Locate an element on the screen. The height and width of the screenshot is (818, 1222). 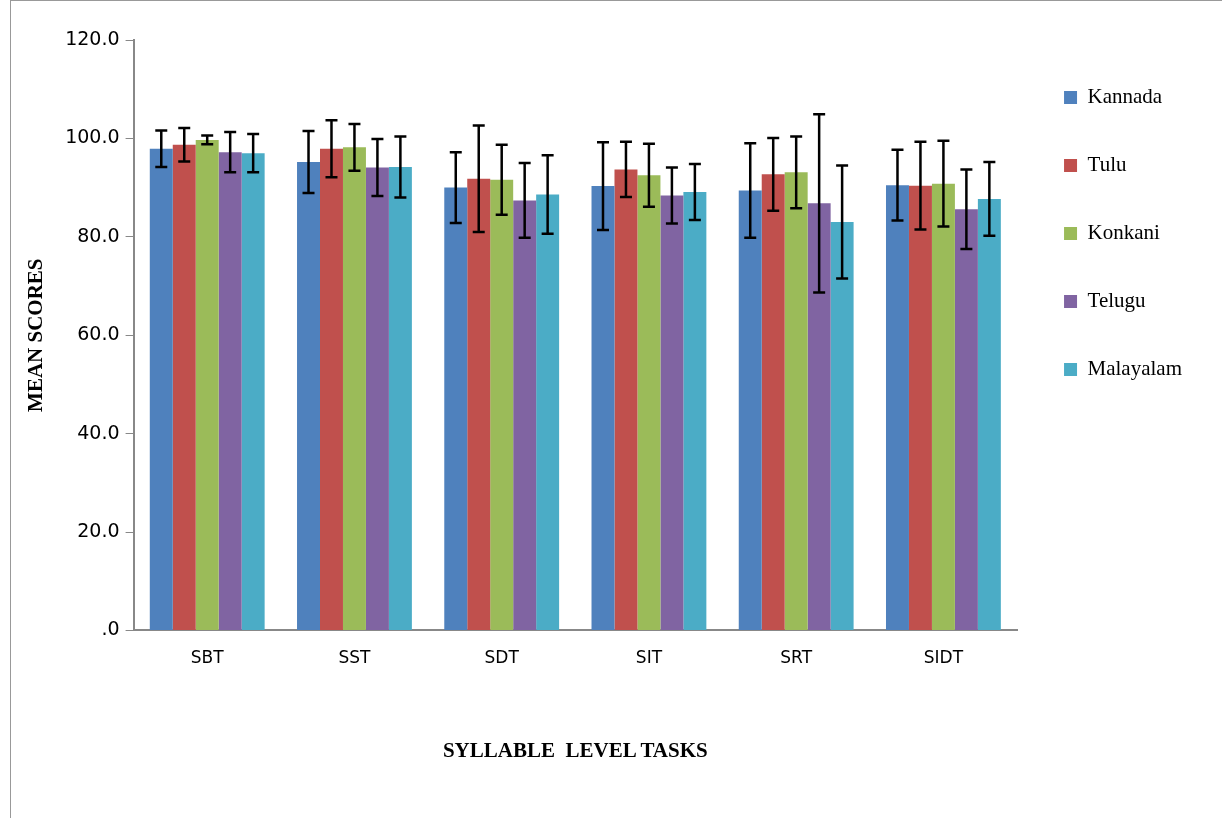
y-tick-label: 20.0 is located at coordinates (98, 529).